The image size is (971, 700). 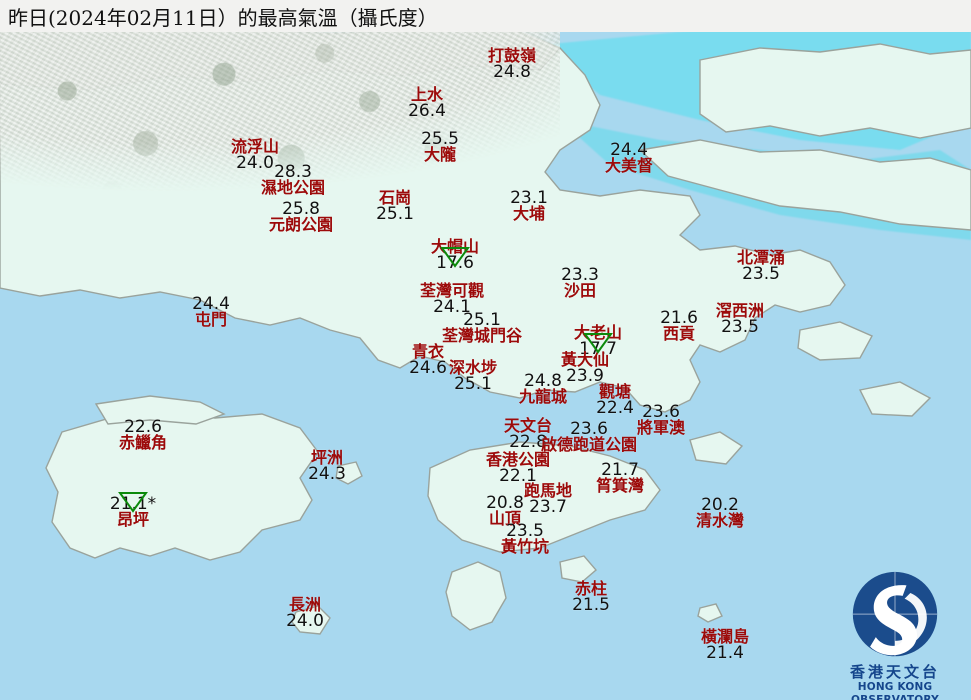 What do you see at coordinates (440, 154) in the screenshot?
I see `station-name: 大隴` at bounding box center [440, 154].